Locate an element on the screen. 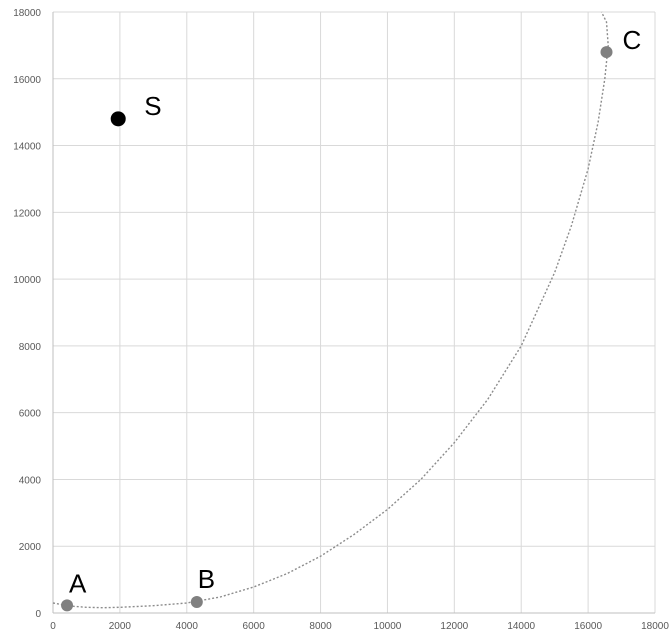 This screenshot has width=671, height=640. y-tick-label: 12000 is located at coordinates (27, 213).